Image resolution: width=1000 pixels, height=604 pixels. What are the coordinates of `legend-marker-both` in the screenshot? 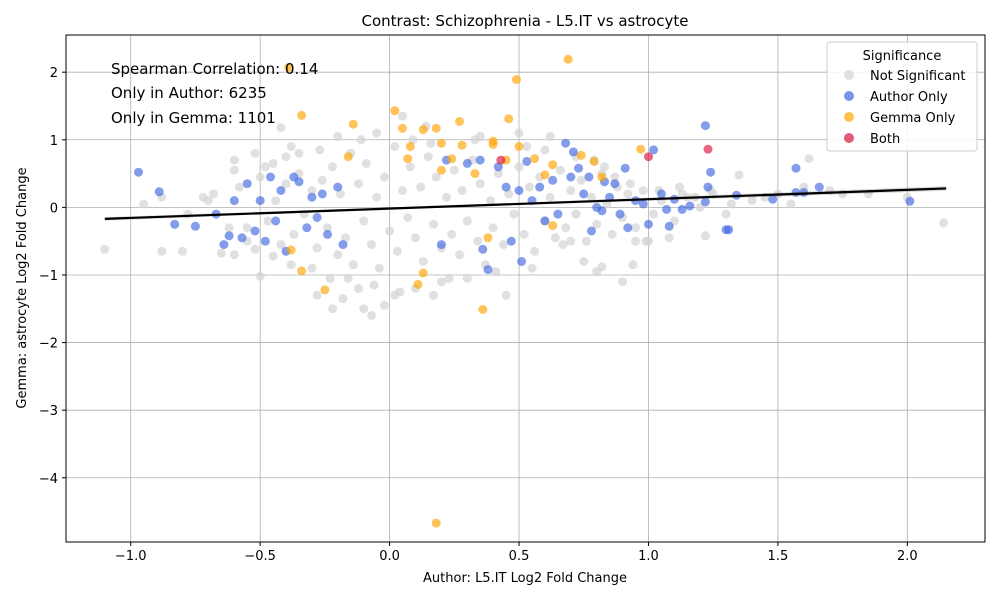 It's located at (849, 138).